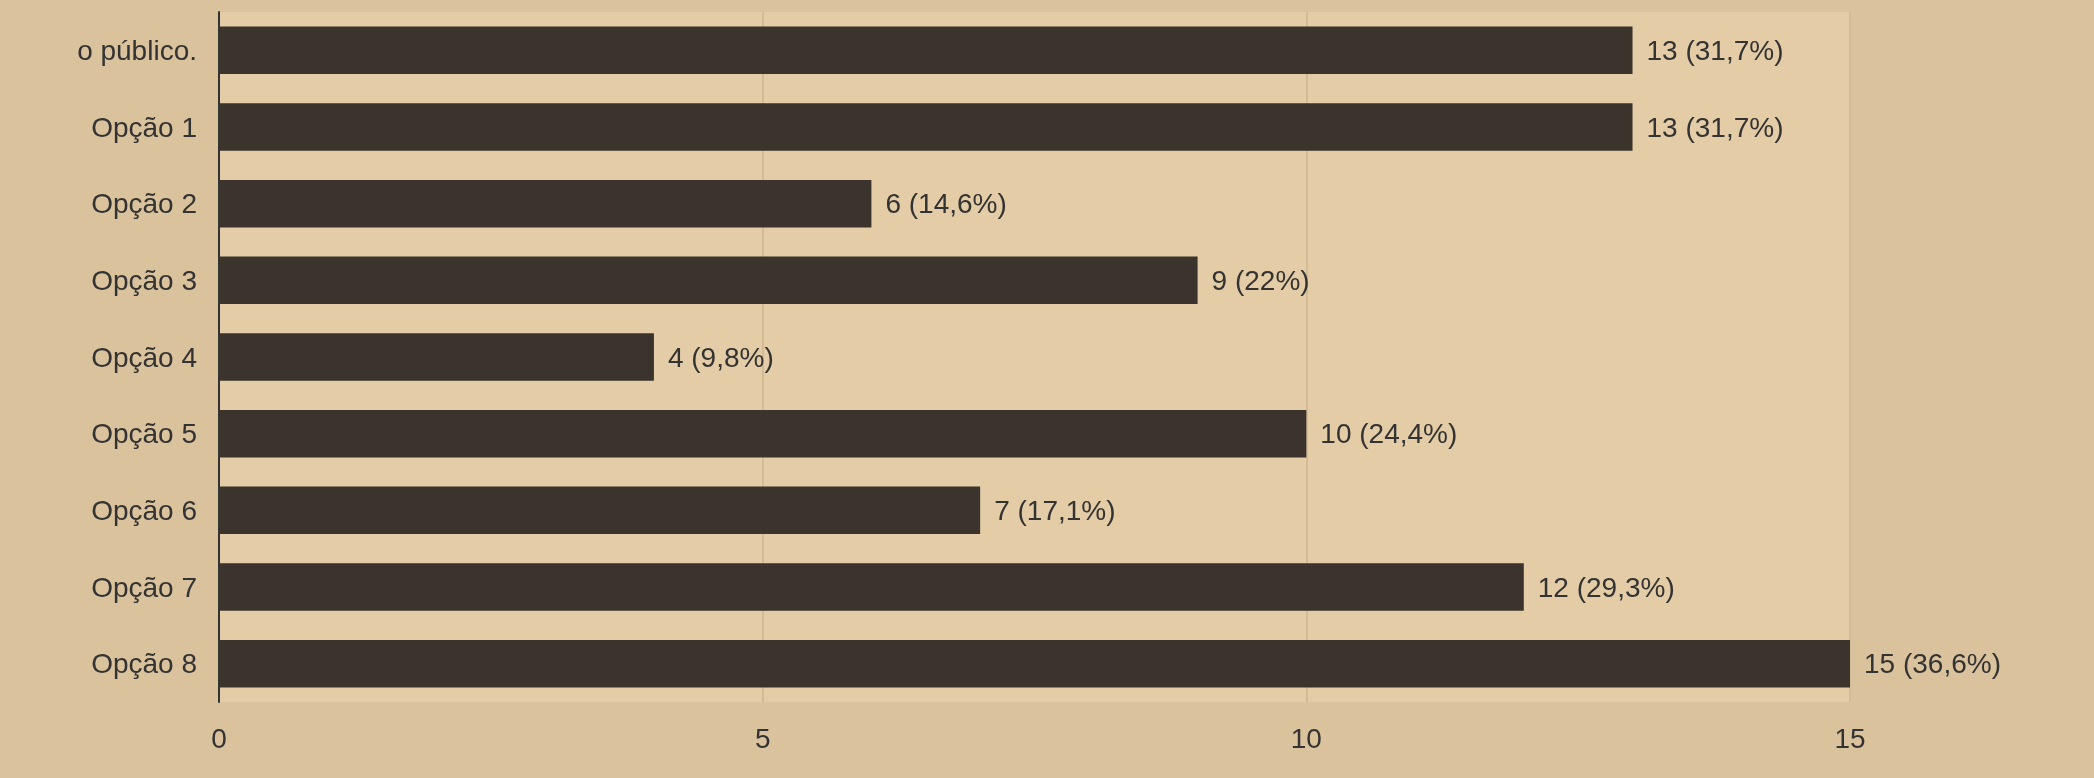 The width and height of the screenshot is (2094, 778). Describe the element at coordinates (1306, 738) in the screenshot. I see `x-tick-label: 10` at that location.